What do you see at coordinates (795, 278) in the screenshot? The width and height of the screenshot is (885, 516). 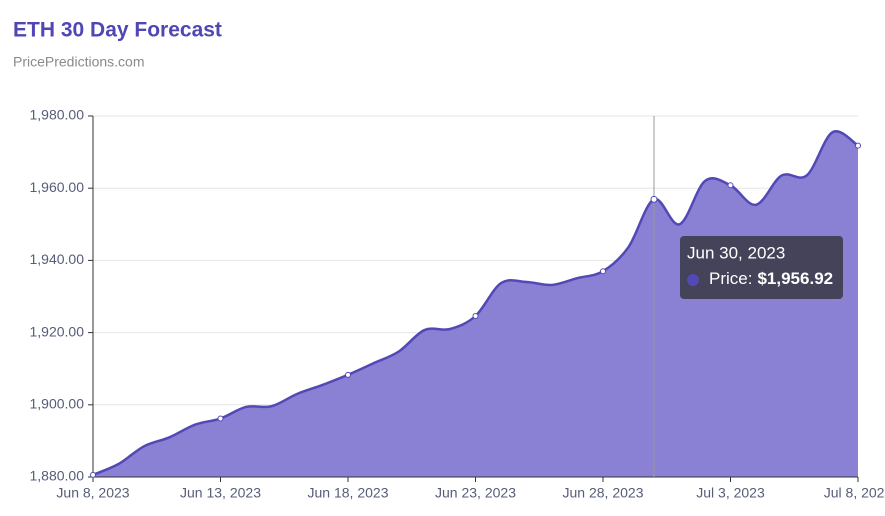 I see `tooltip-value: $1,956.92` at bounding box center [795, 278].